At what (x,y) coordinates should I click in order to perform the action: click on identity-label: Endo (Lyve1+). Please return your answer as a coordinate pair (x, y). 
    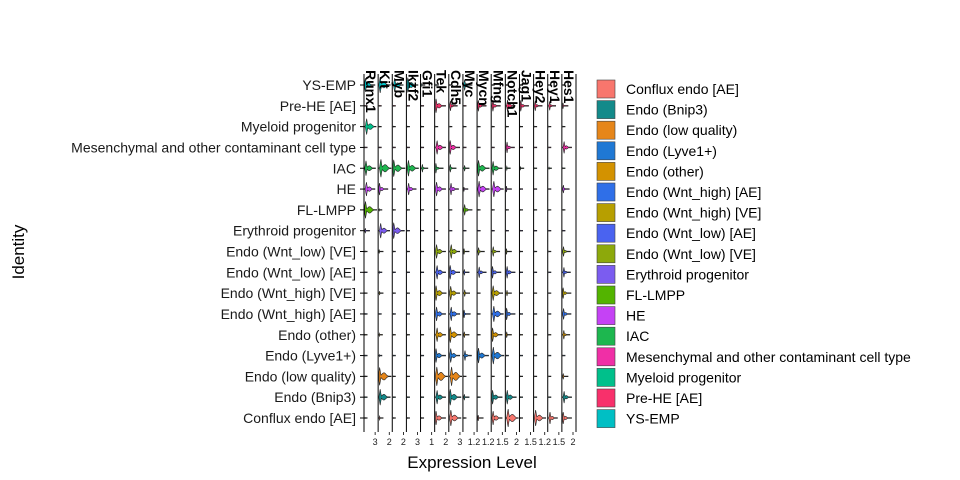
    Looking at the image, I should click on (310, 356).